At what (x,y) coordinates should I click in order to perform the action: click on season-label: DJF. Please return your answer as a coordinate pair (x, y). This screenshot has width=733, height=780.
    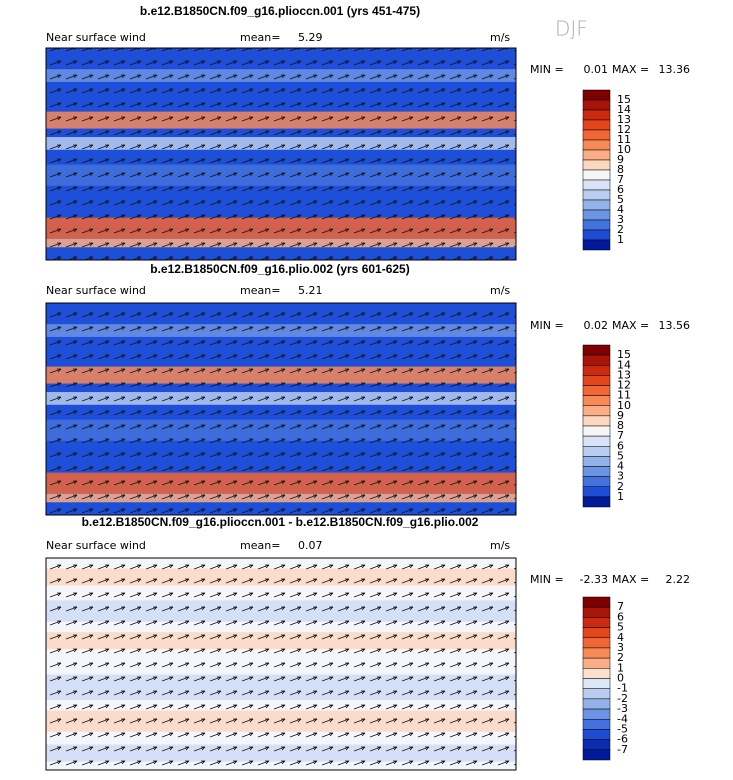
    Looking at the image, I should click on (571, 29).